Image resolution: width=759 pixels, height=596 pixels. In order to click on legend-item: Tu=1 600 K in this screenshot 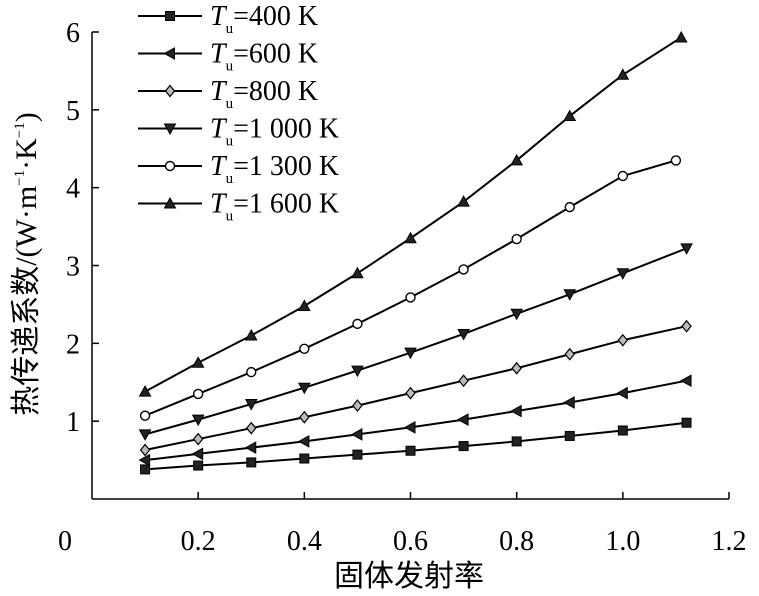, I will do `click(238, 207)`.